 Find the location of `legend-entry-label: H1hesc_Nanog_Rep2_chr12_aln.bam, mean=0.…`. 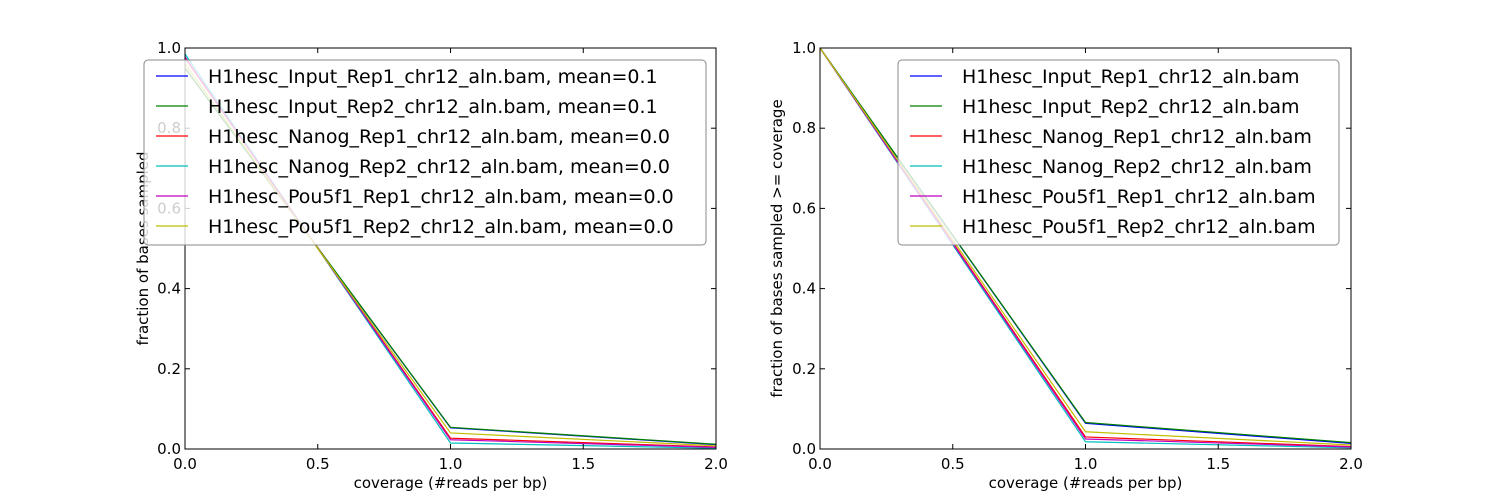

legend-entry-label: H1hesc_Nanog_Rep2_chr12_aln.bam, mean=0.… is located at coordinates (439, 167).